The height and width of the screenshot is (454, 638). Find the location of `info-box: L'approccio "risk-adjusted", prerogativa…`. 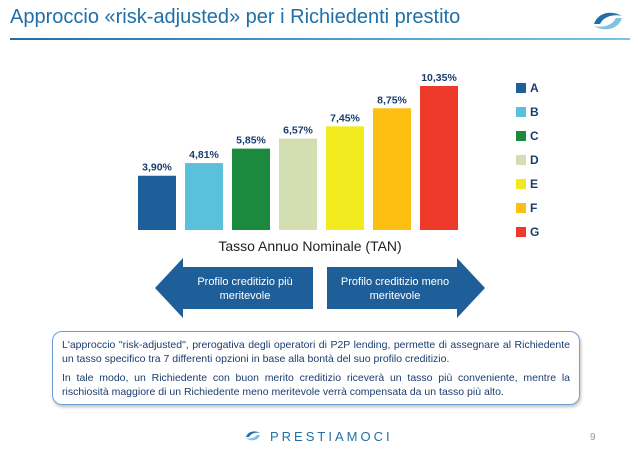

info-box: L'approccio "risk-adjusted", prerogativa… is located at coordinates (316, 368).